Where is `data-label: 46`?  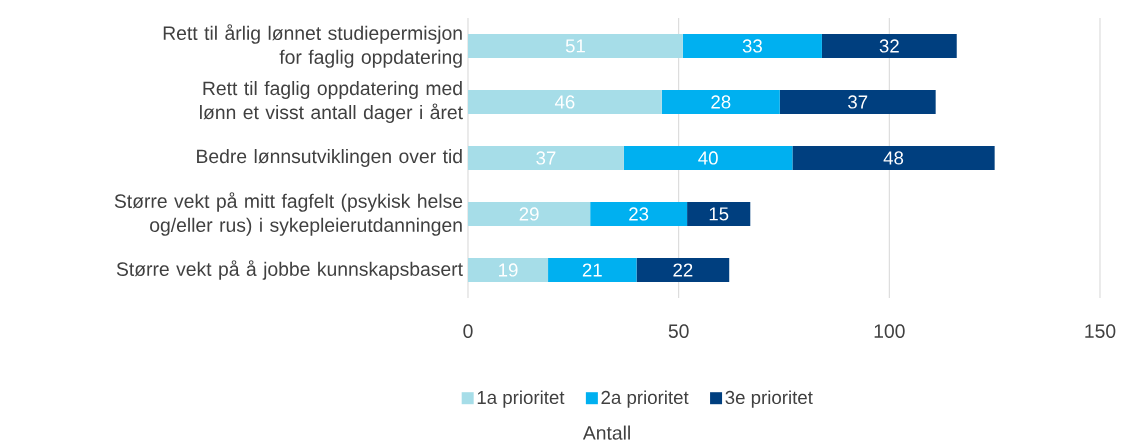
data-label: 46 is located at coordinates (564, 102).